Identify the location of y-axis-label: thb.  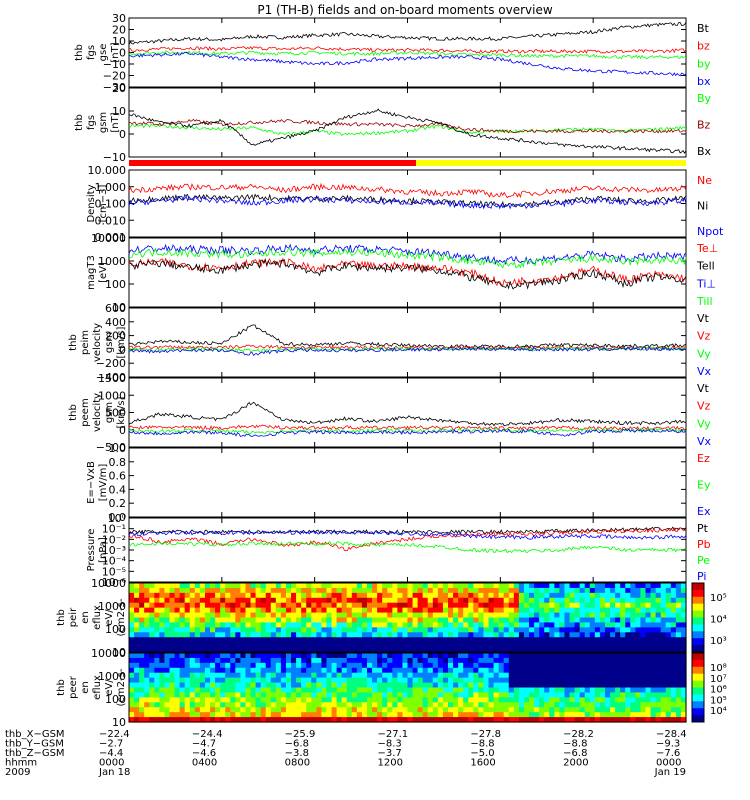
(61, 687).